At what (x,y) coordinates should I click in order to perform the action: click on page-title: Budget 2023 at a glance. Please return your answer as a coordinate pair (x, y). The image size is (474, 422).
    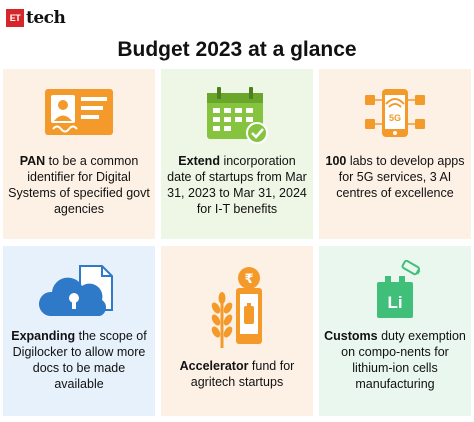
    Looking at the image, I should click on (237, 49).